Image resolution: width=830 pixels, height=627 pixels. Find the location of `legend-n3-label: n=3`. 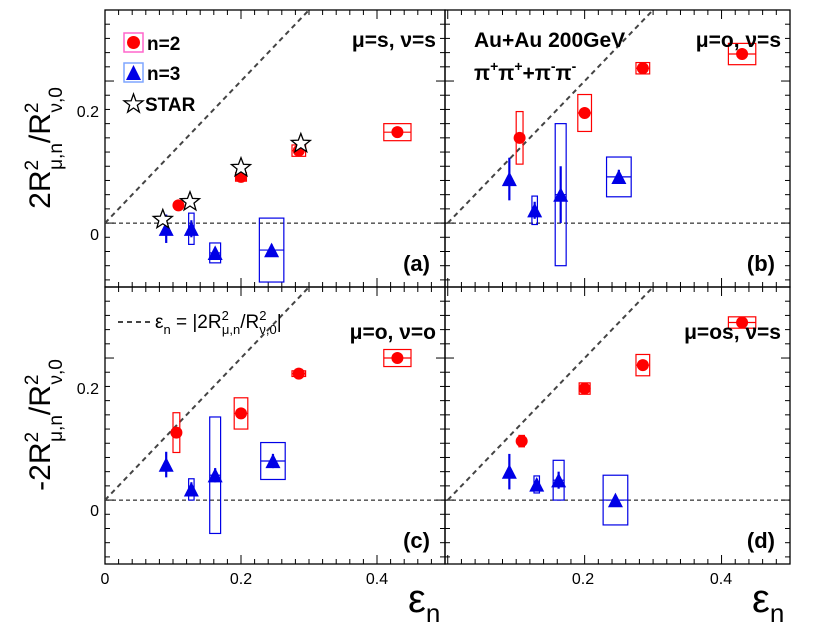

legend-n3-label: n=3 is located at coordinates (163, 74).